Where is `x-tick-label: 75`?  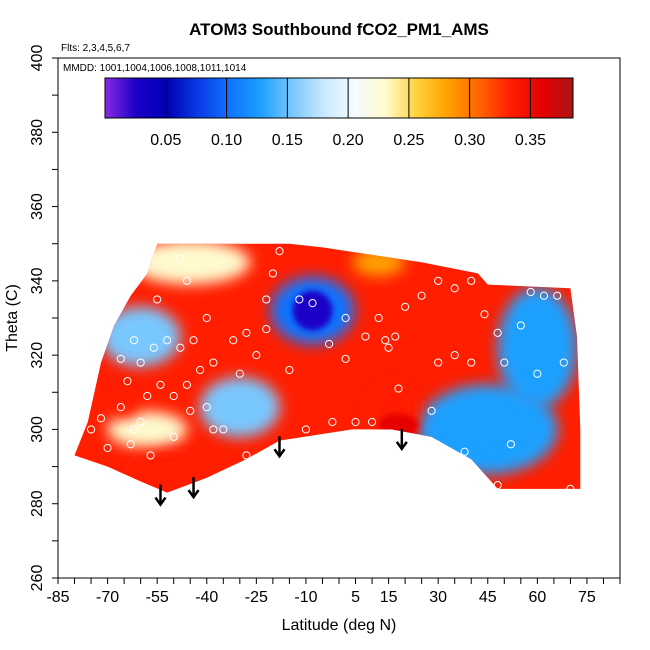
x-tick-label: 75 is located at coordinates (587, 597).